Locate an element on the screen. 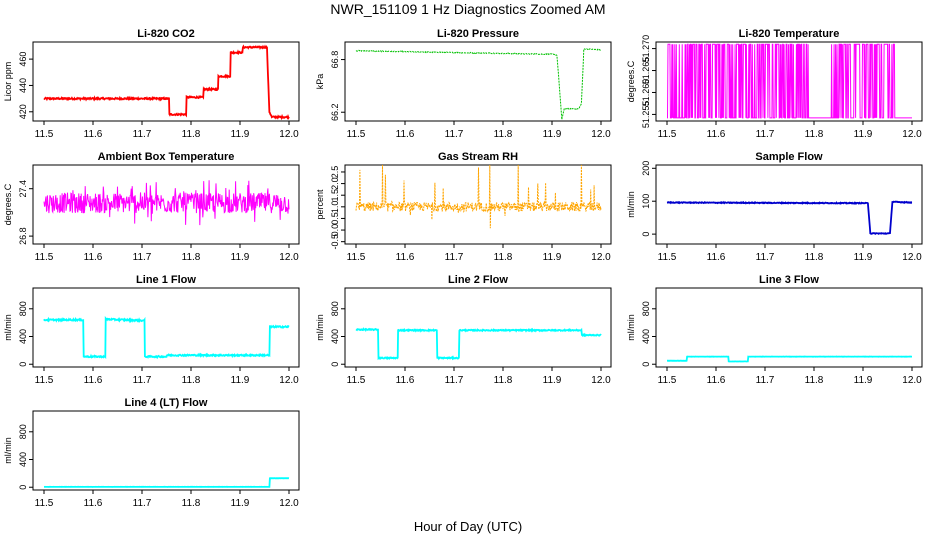 This screenshot has width=936, height=540. y-tick-label: 51.255 is located at coordinates (646, 115).